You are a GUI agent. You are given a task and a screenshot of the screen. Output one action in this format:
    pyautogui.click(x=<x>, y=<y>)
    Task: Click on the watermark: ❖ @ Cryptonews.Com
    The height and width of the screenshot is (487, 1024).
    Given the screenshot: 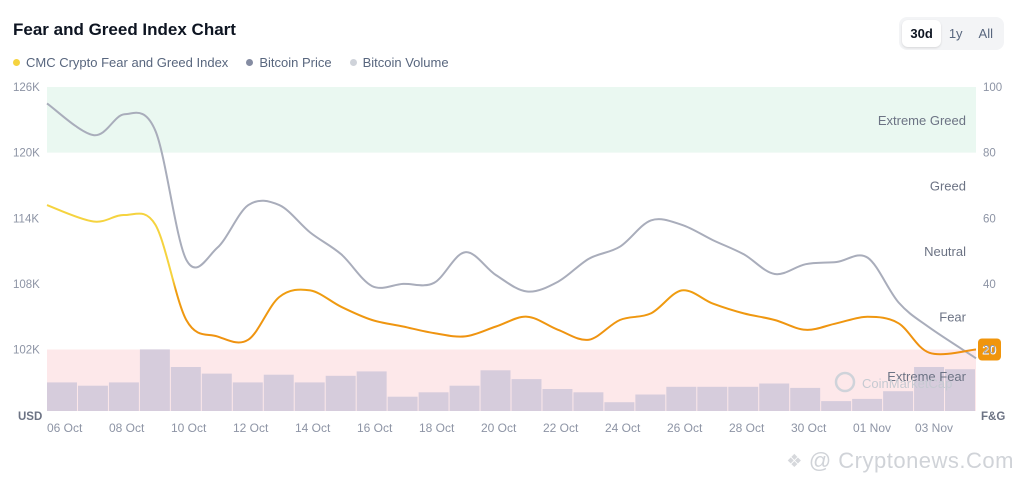 What is the action you would take?
    pyautogui.click(x=900, y=461)
    